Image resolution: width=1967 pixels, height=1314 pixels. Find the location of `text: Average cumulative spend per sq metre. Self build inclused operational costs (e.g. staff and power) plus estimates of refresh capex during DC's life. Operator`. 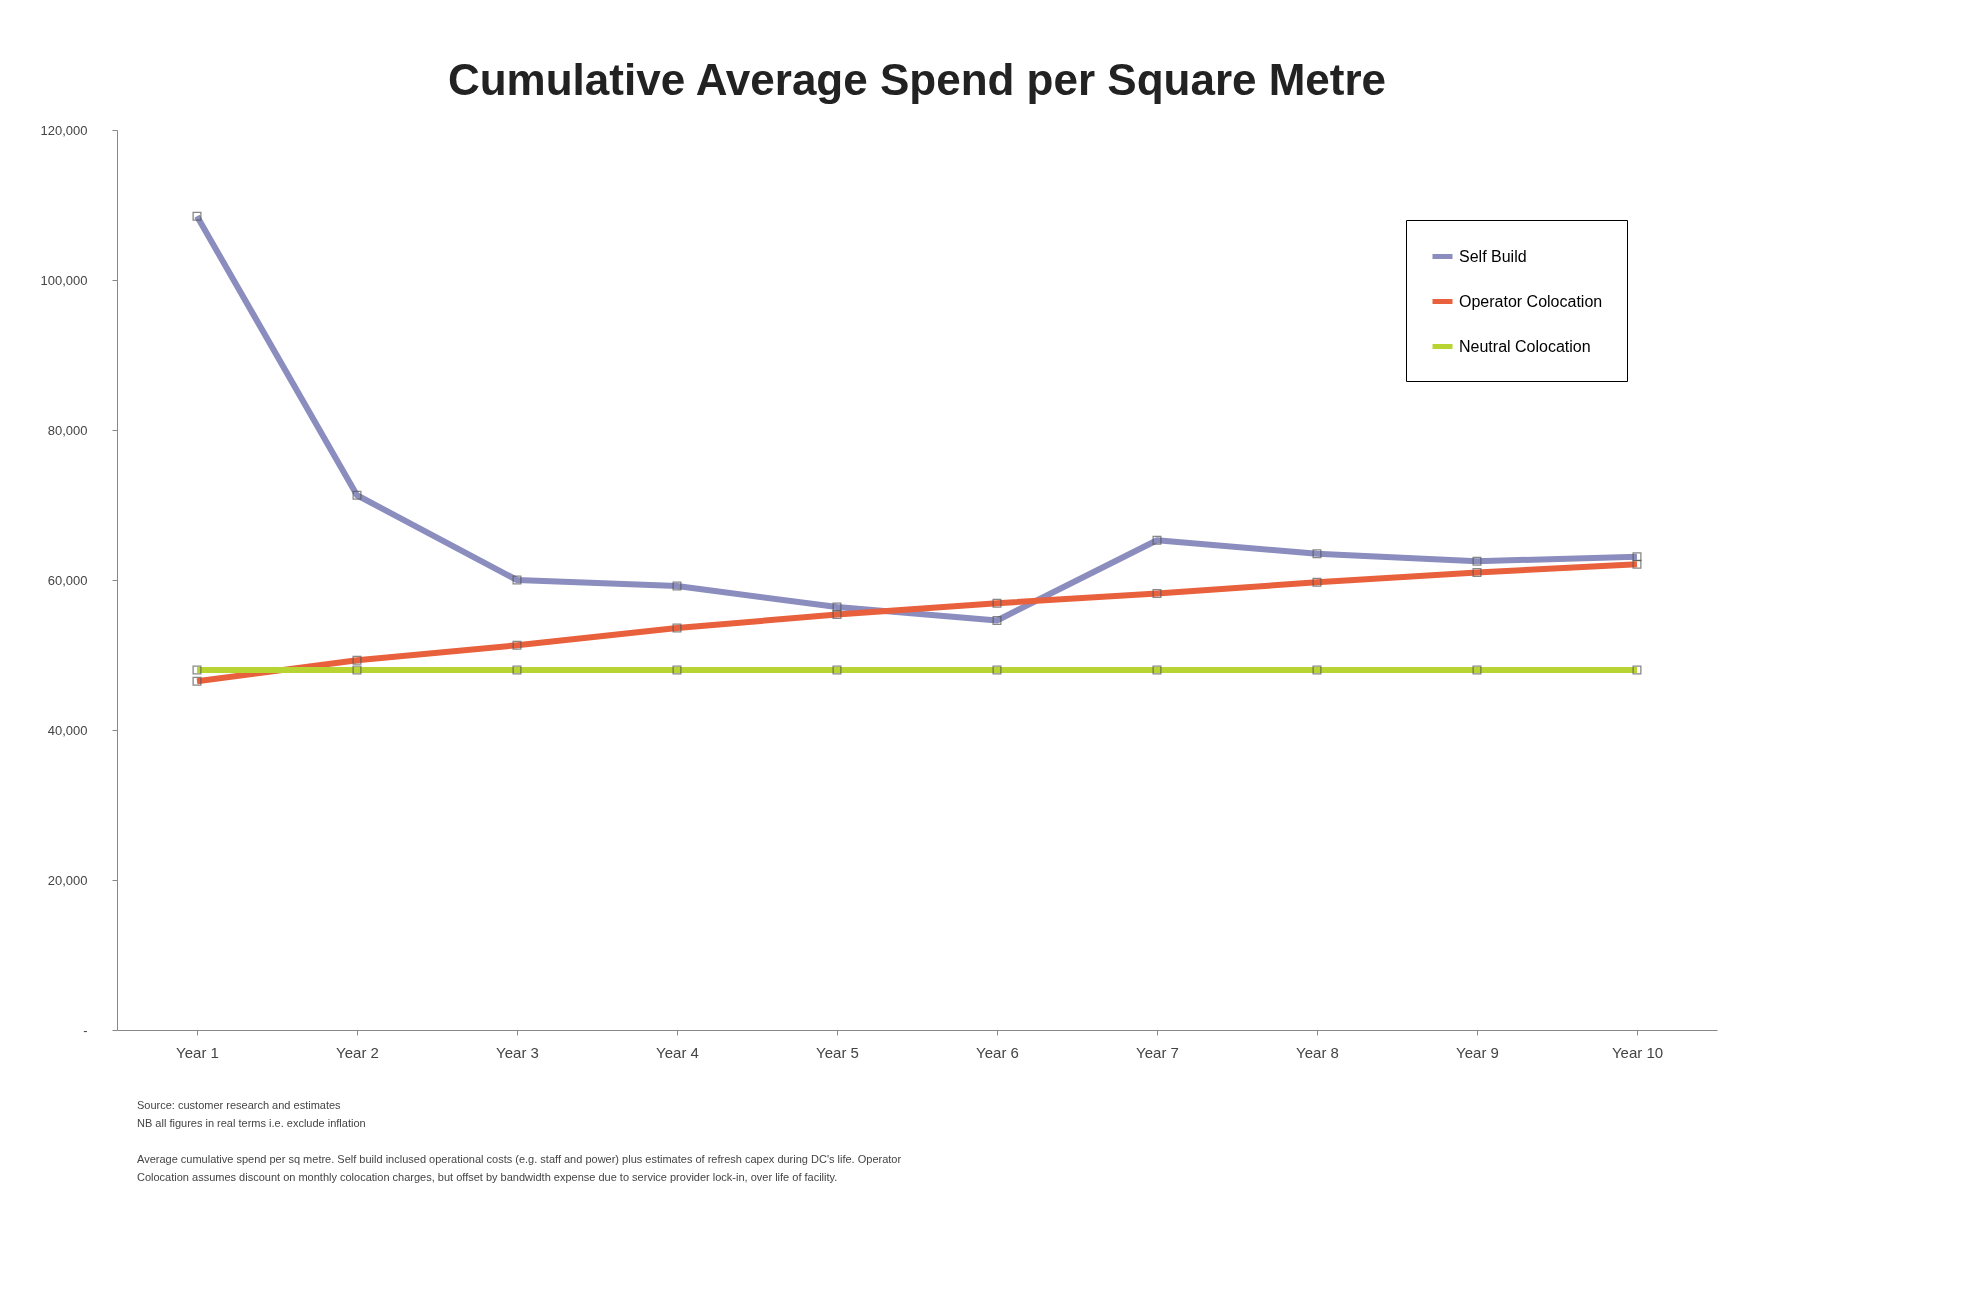

text: Average cumulative spend per sq metre. Self build inclused operational costs (e.g. staff and power) plus estimates of refresh capex during DC's life. Operator is located at coordinates (519, 1159).